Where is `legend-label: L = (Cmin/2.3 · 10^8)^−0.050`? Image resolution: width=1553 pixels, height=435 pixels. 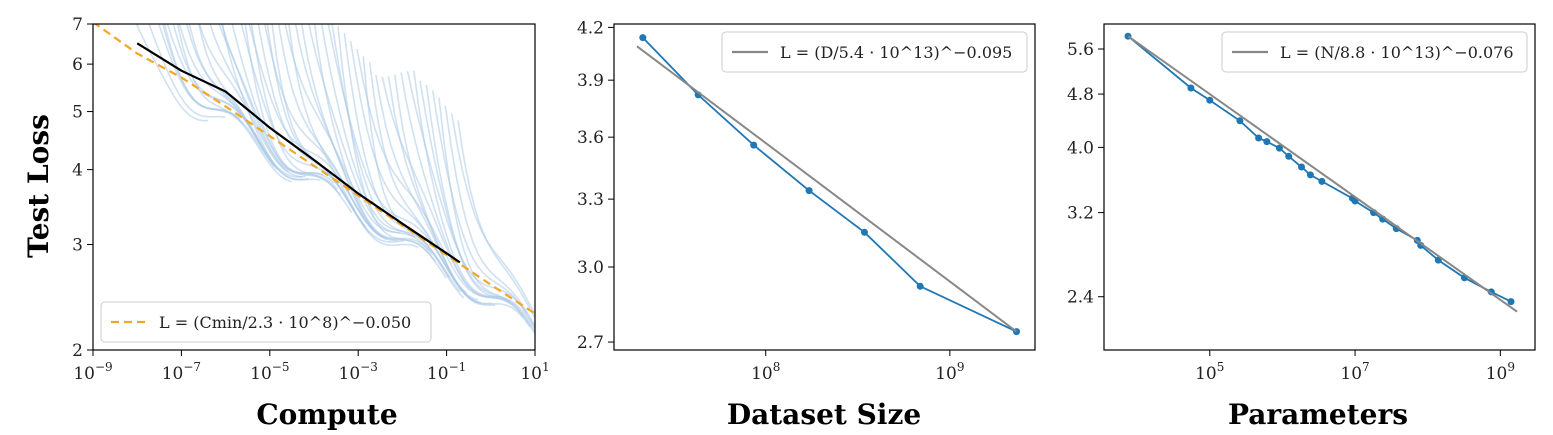 legend-label: L = (Cmin/2.3 · 10^8)^−0.050 is located at coordinates (285, 322).